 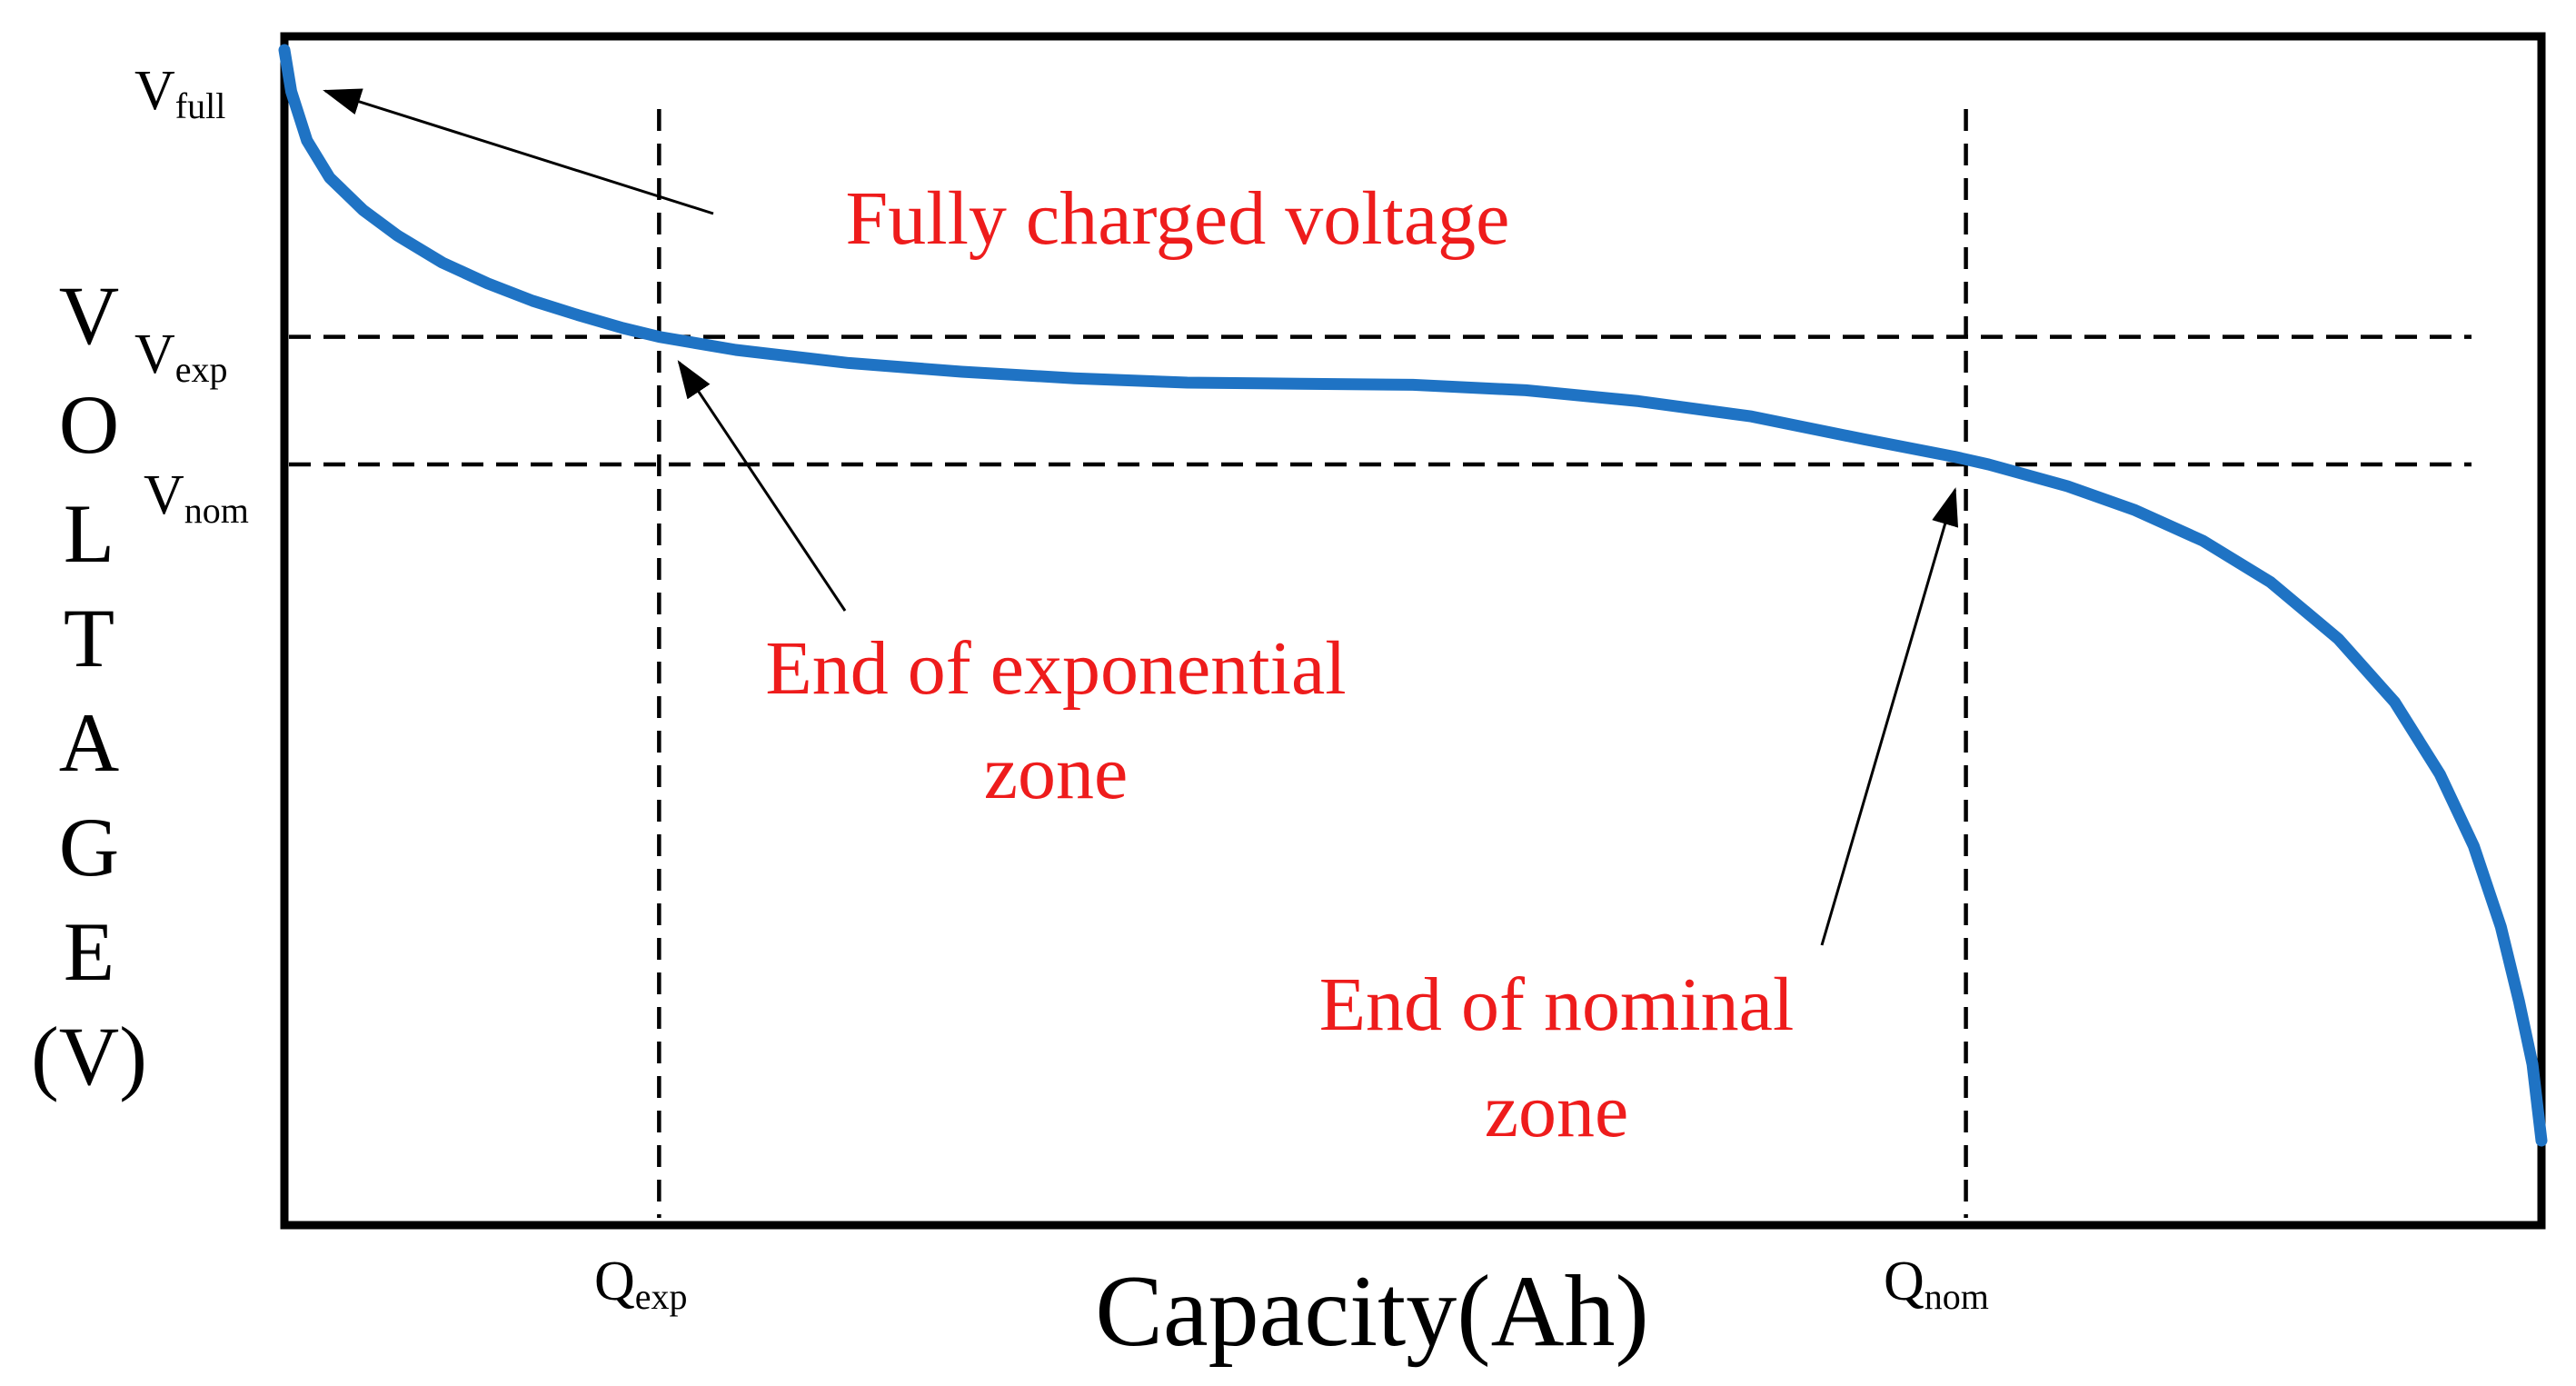 I want to click on q-nom-tick-label: Qnom, so click(x=1936, y=1284).